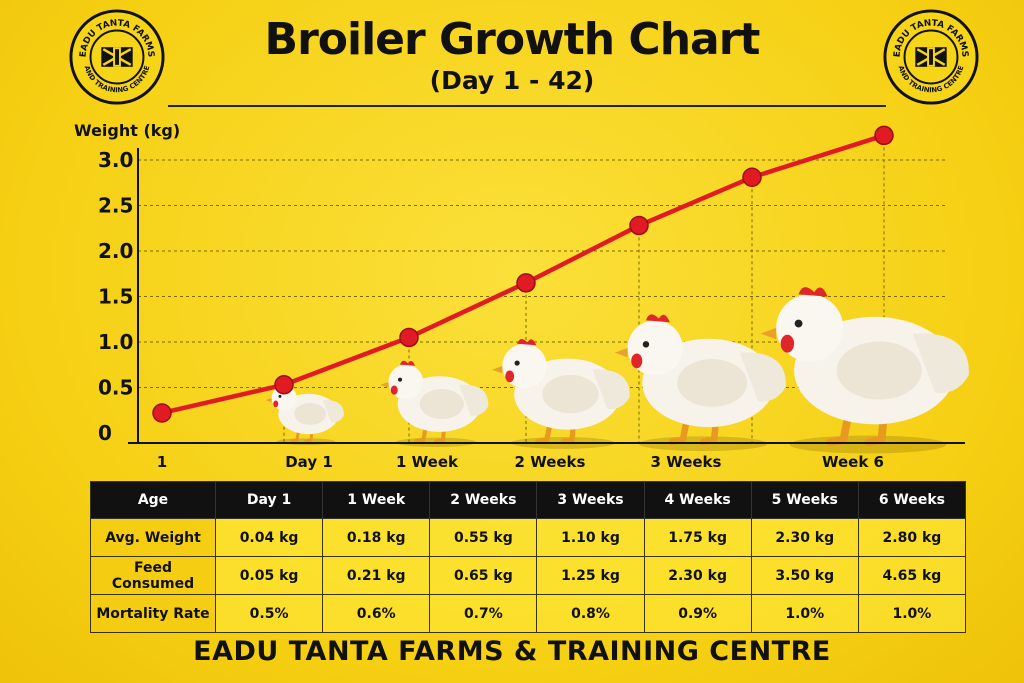 Image resolution: width=1024 pixels, height=683 pixels. What do you see at coordinates (512, 651) in the screenshot?
I see `footer-organization-name: EADU TANTA FARMS & TRAINING CENTRE` at bounding box center [512, 651].